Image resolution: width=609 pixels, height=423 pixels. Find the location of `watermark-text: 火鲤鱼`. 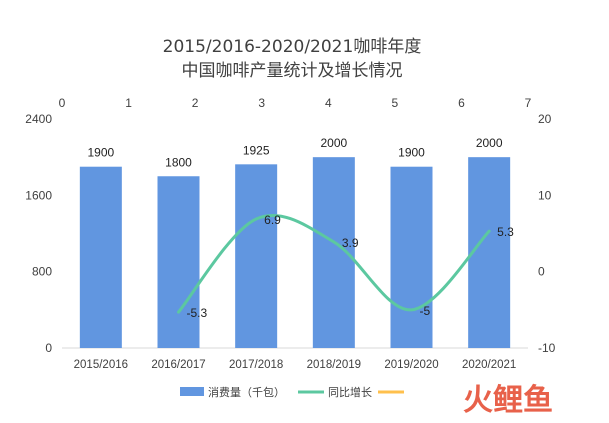

watermark-text: 火鲤鱼 is located at coordinates (508, 400).